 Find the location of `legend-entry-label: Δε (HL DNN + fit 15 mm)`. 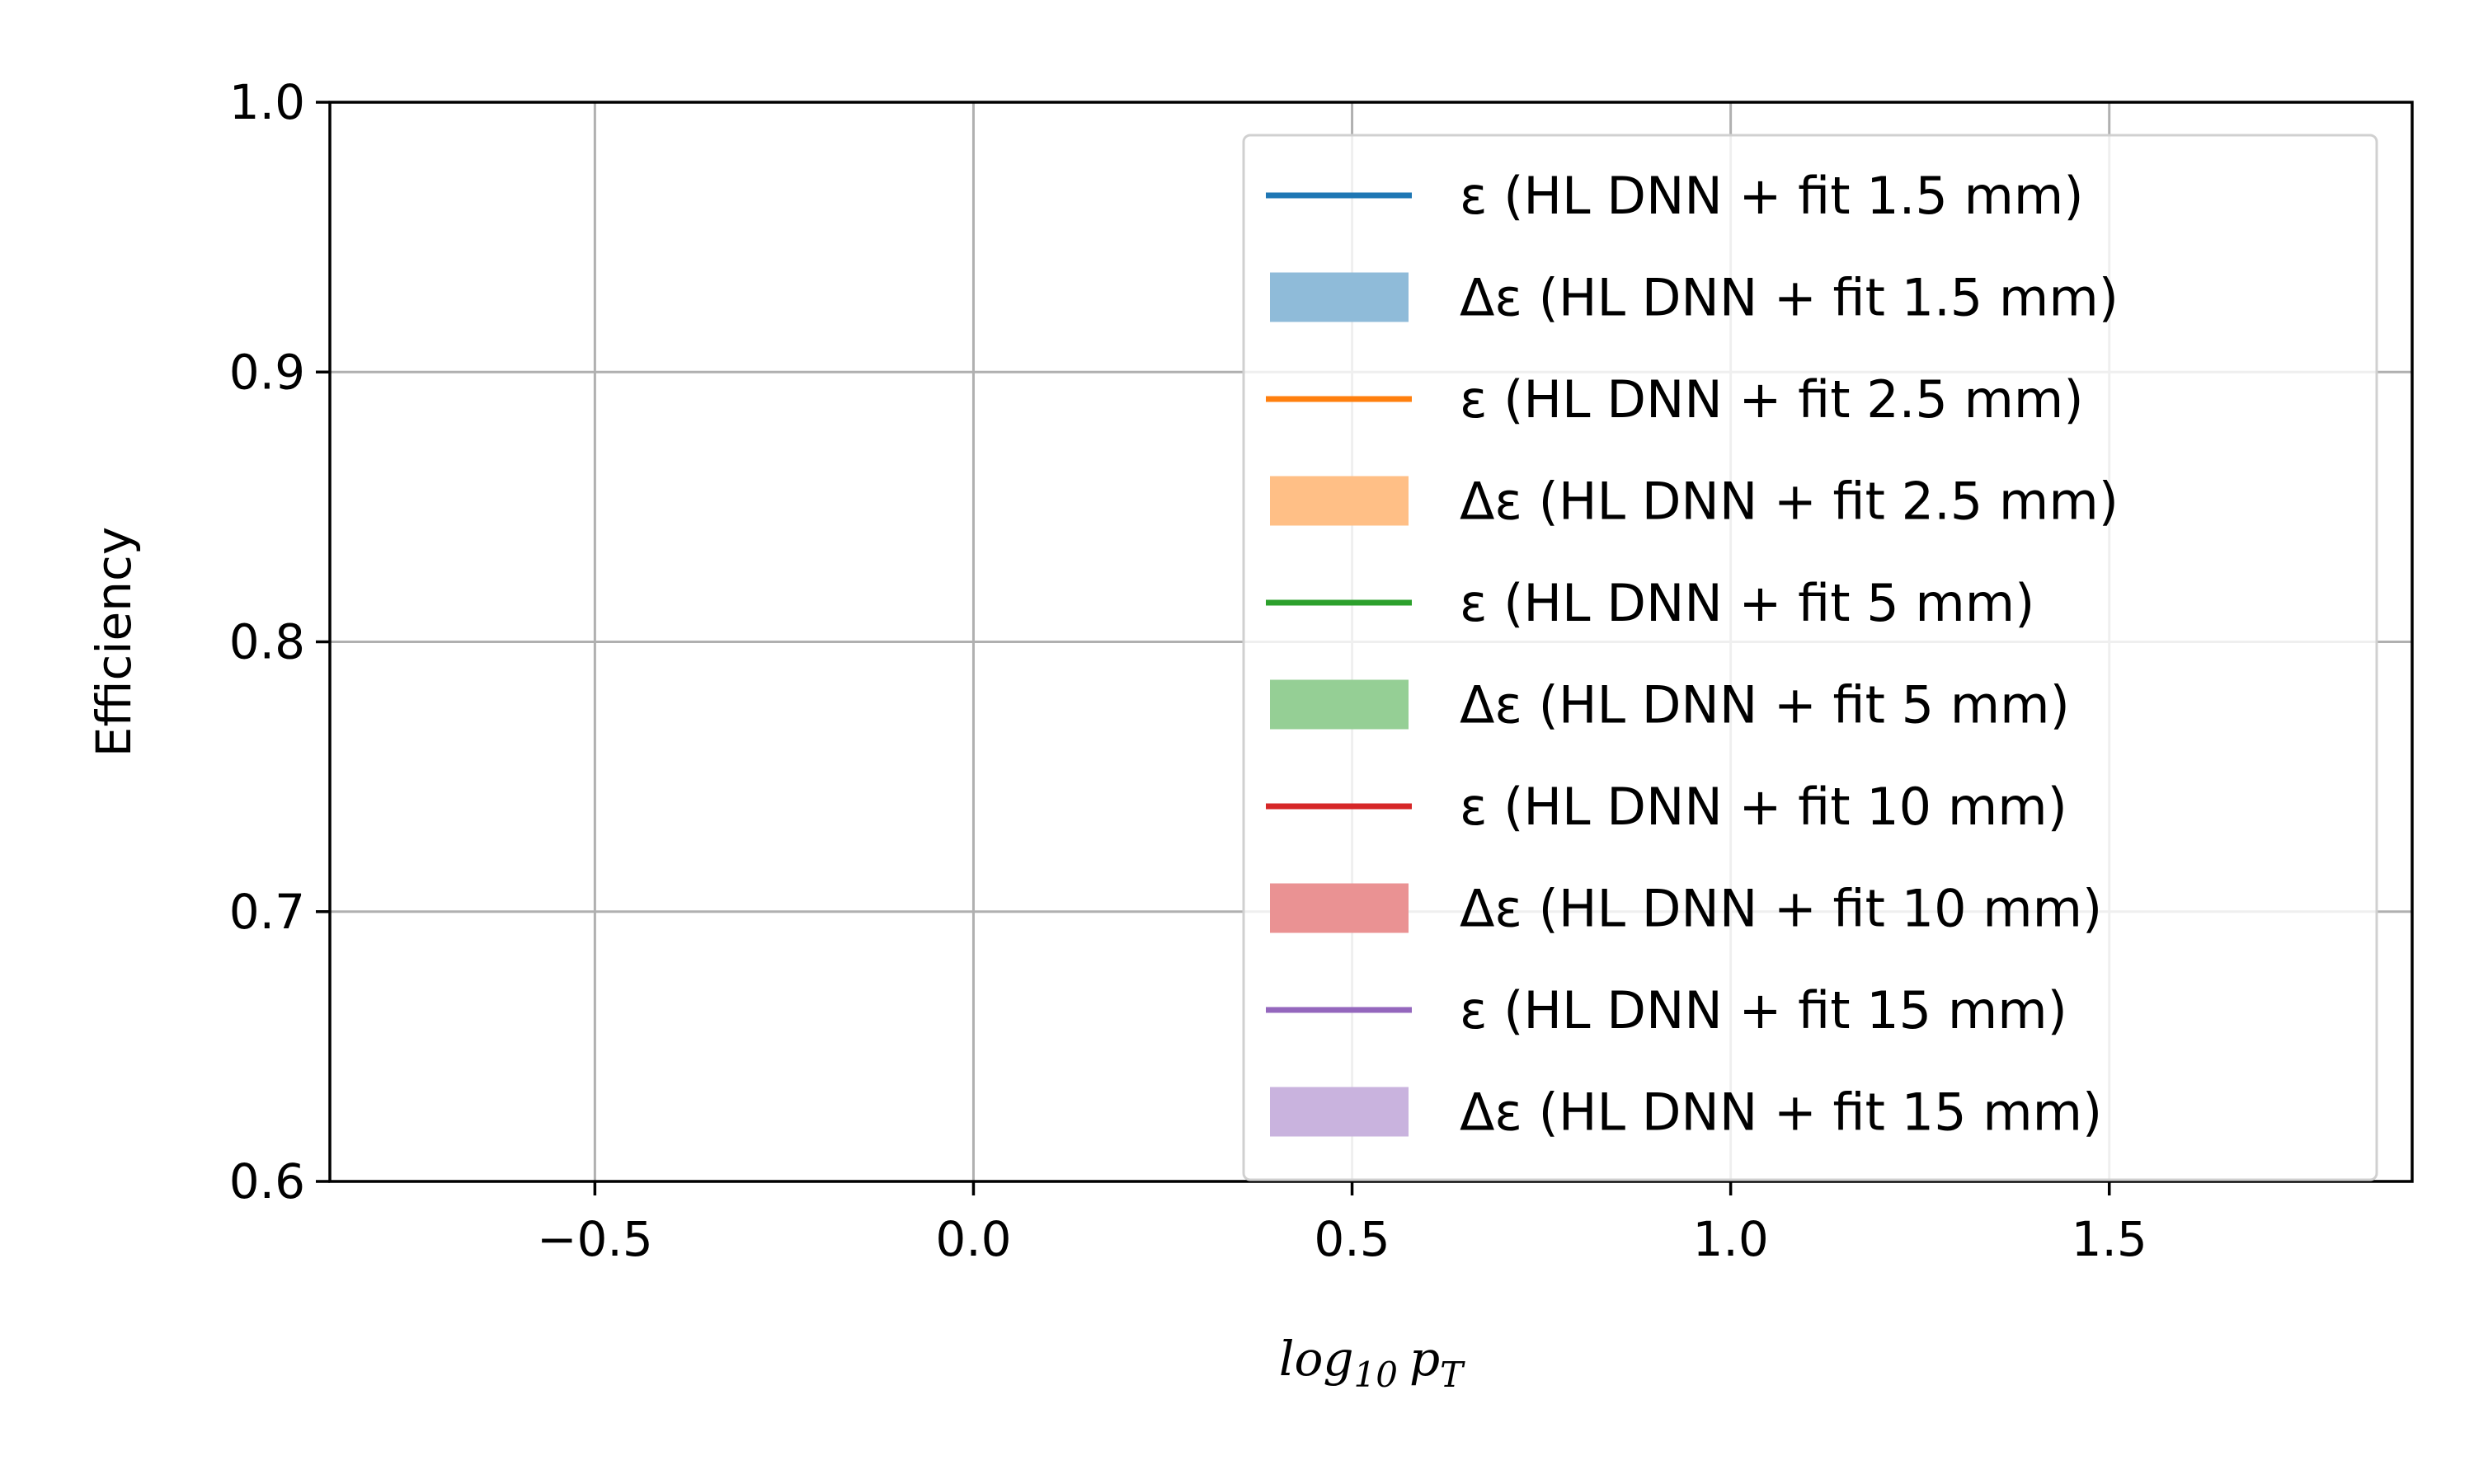

legend-entry-label: Δε (HL DNN + fit 15 mm) is located at coordinates (1781, 1112).